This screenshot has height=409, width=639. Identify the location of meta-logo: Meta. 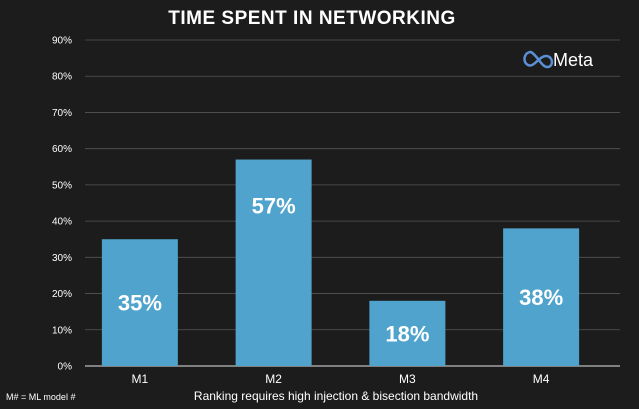
(558, 60).